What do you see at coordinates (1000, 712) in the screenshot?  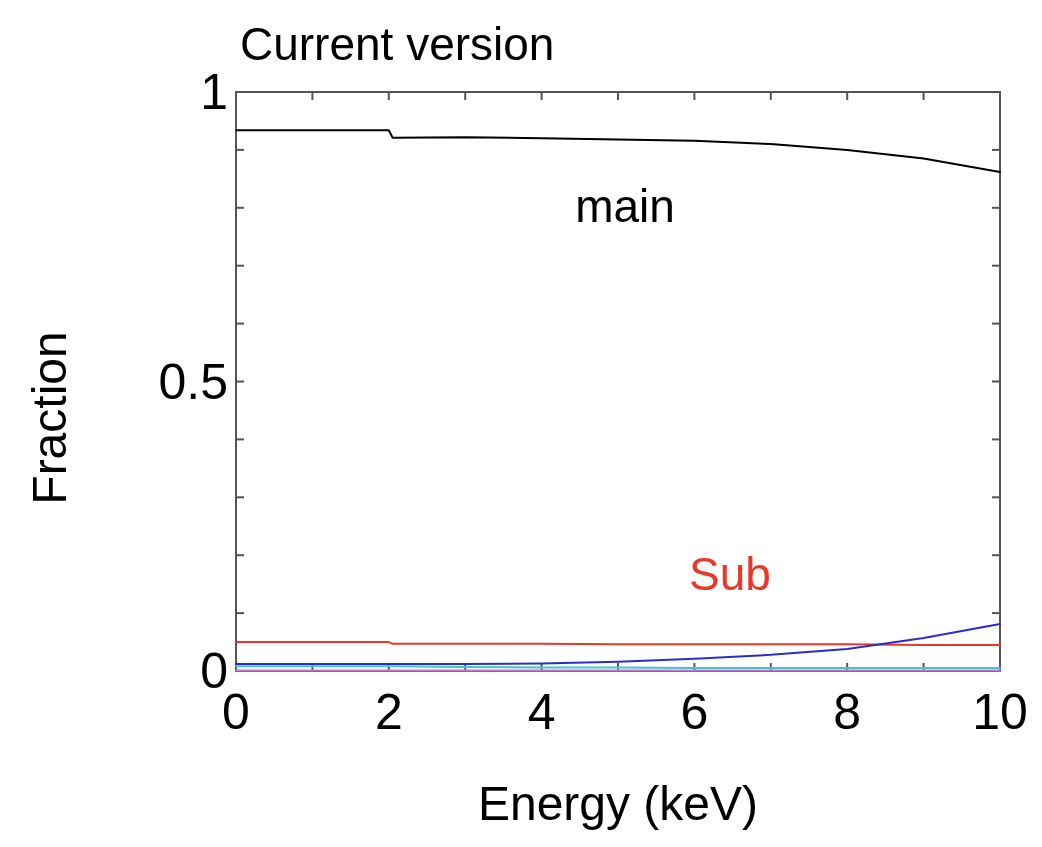 I see `x-tick-label: 10` at bounding box center [1000, 712].